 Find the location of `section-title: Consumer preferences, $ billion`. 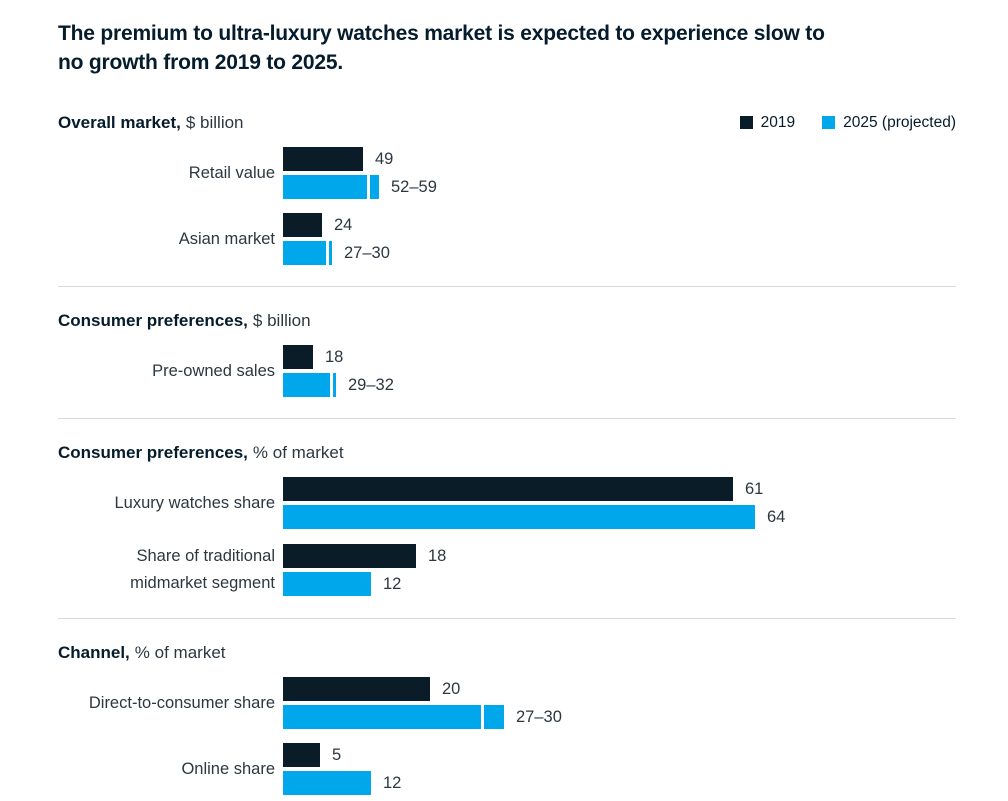

section-title: Consumer preferences, $ billion is located at coordinates (184, 320).